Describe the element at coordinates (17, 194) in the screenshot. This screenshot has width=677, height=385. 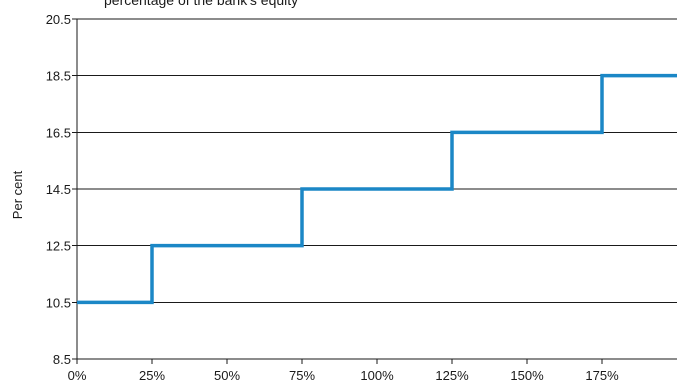
I see `y-axis-title: Per cent` at that location.